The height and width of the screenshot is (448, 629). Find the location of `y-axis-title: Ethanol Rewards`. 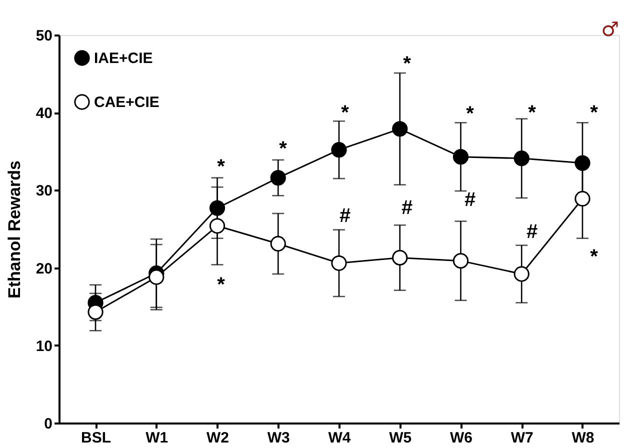

y-axis-title: Ethanol Rewards is located at coordinates (14, 229).